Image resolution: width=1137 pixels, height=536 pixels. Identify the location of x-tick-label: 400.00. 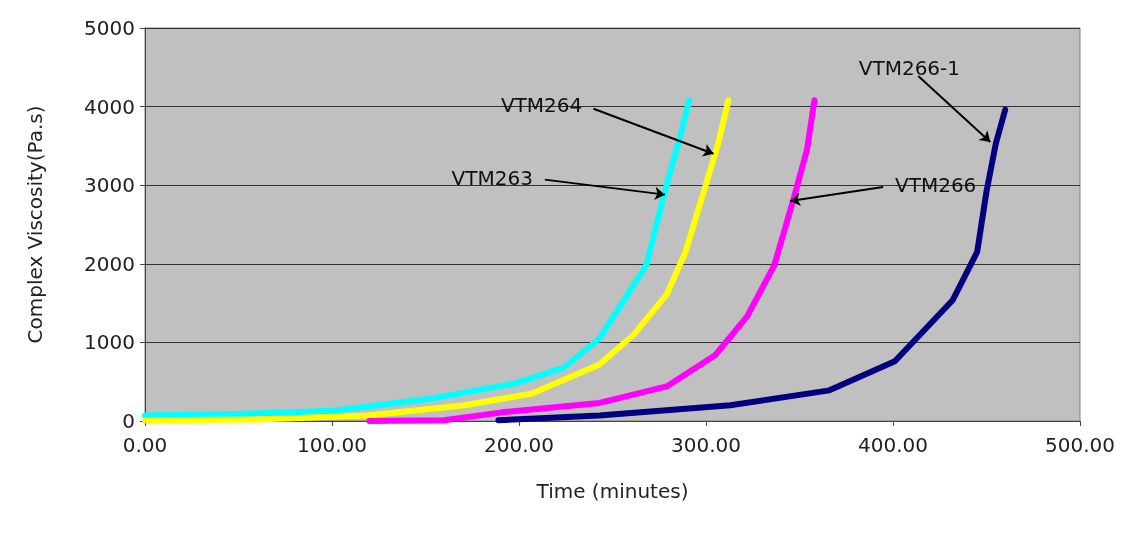
(893, 445).